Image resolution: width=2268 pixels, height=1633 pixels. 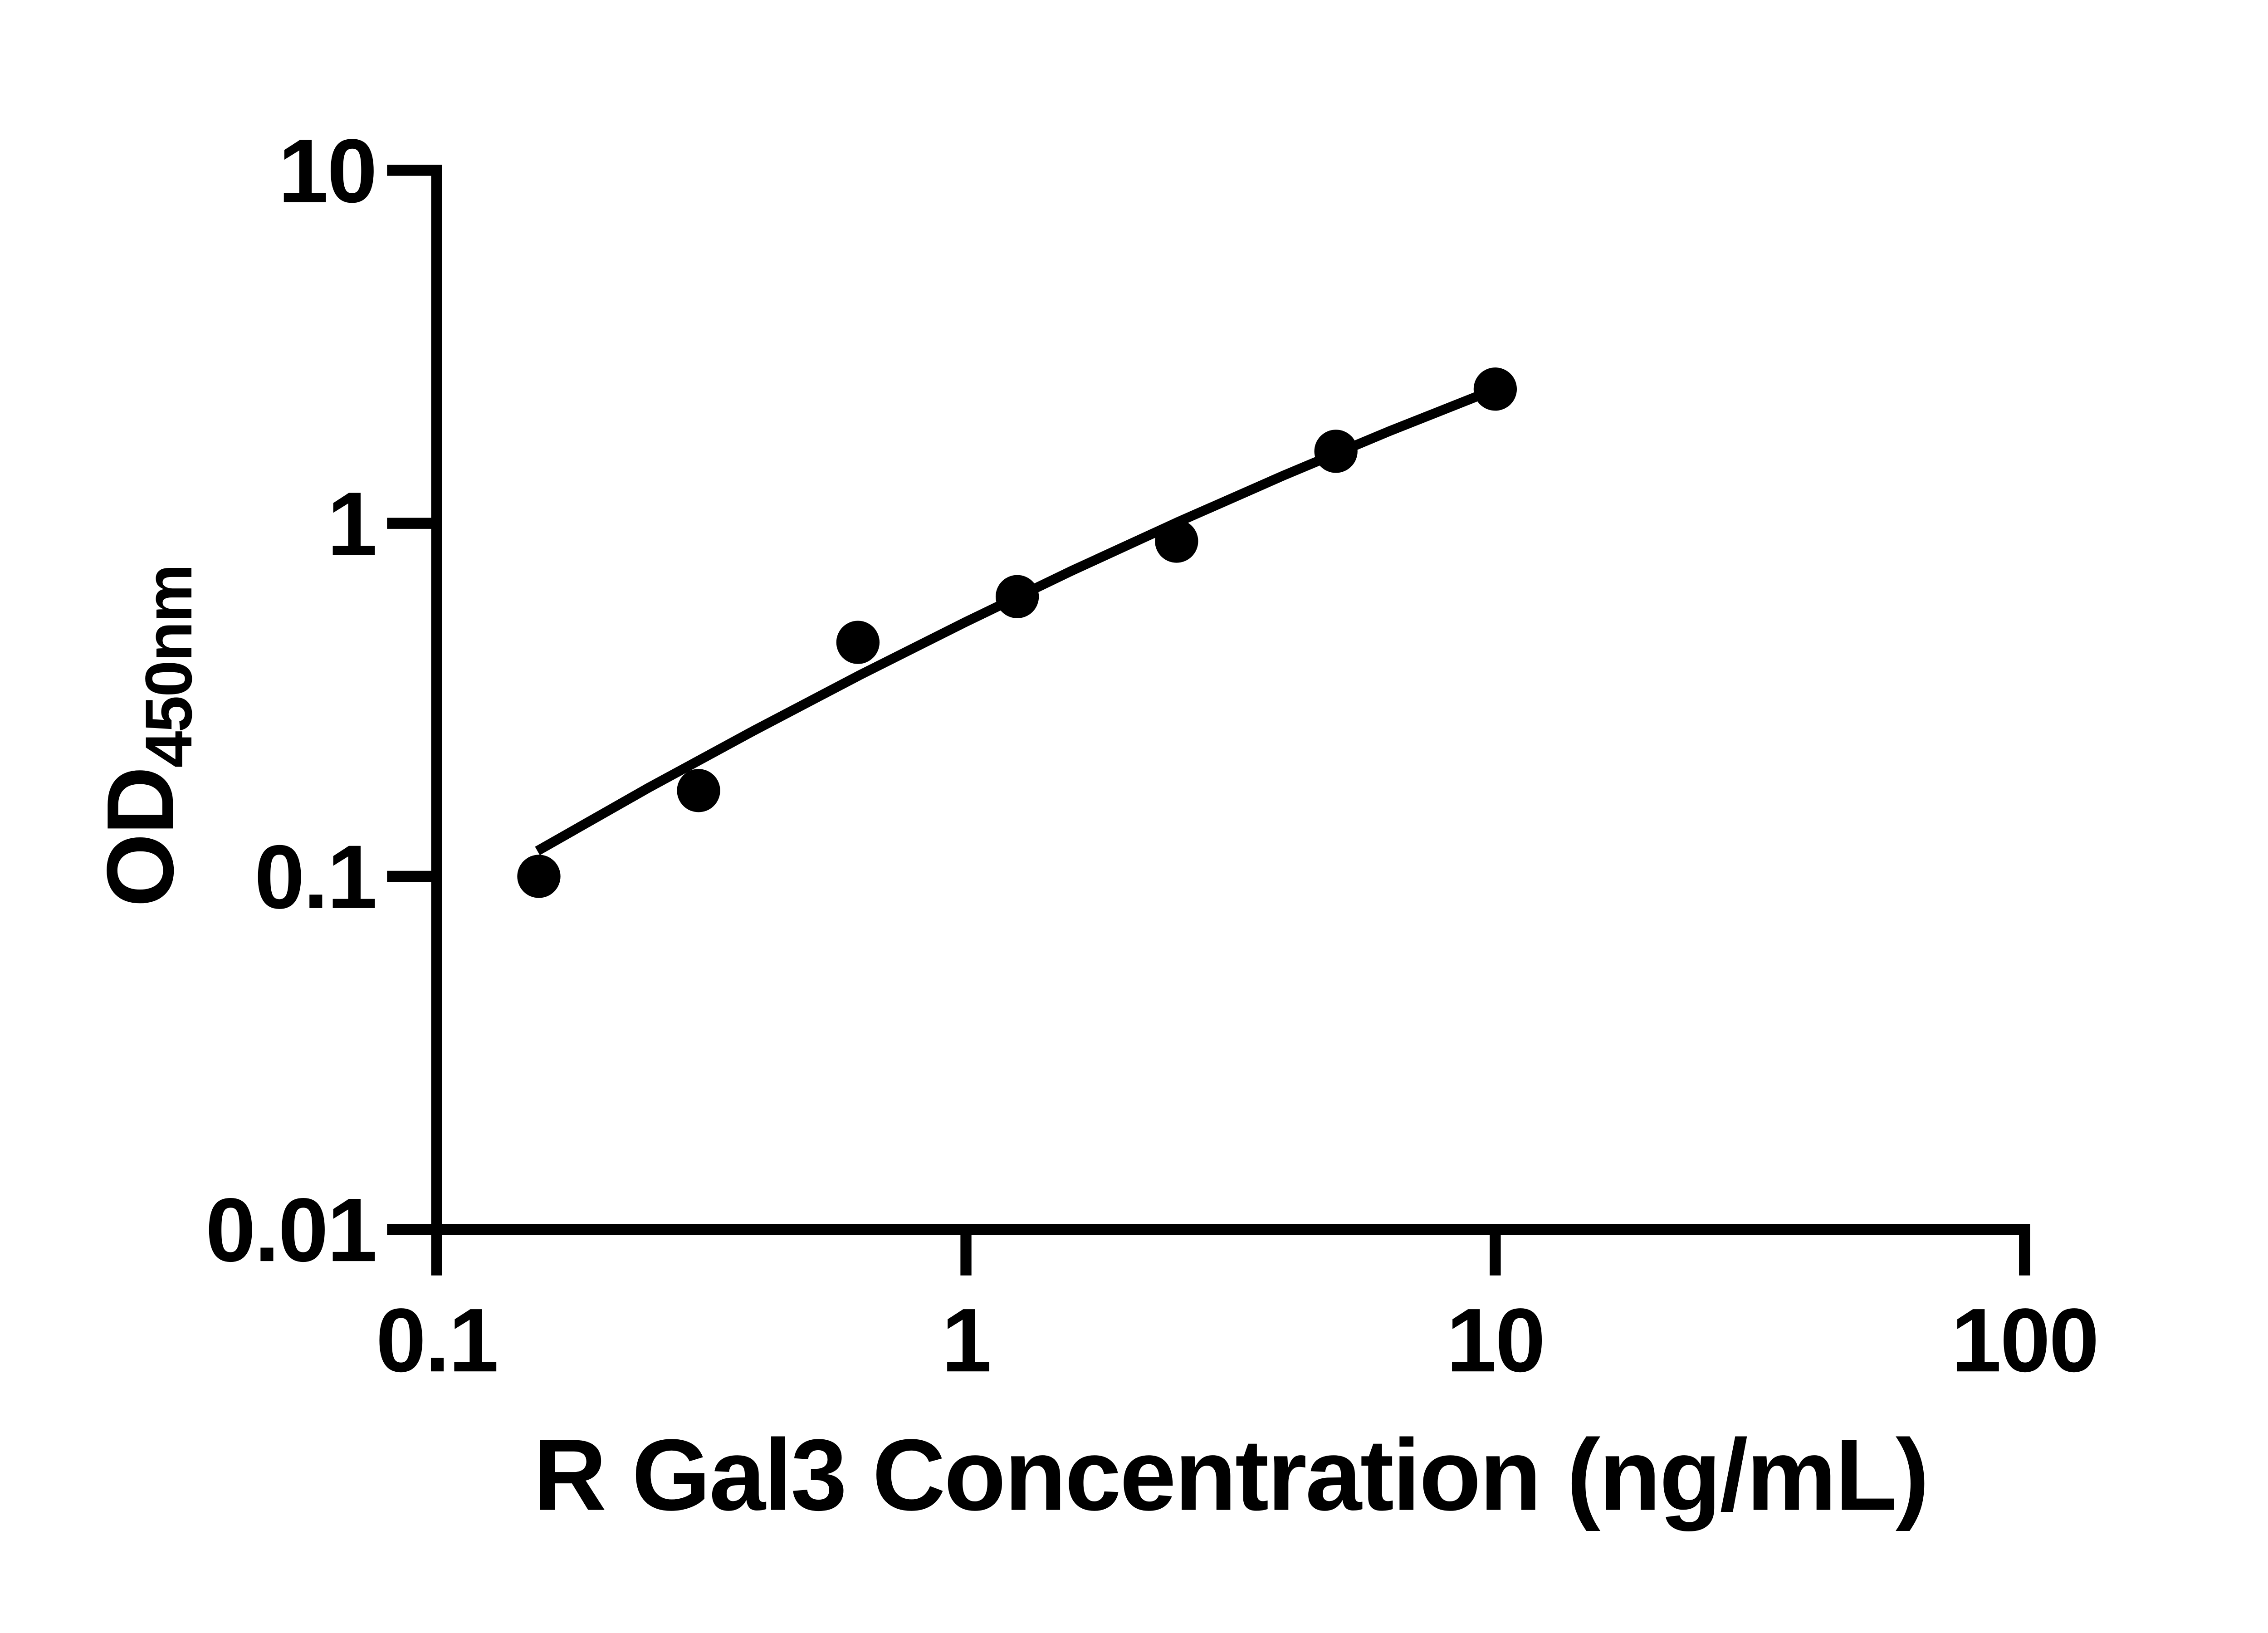 I want to click on y-axis-title-text: OD450nm, so click(x=147, y=736).